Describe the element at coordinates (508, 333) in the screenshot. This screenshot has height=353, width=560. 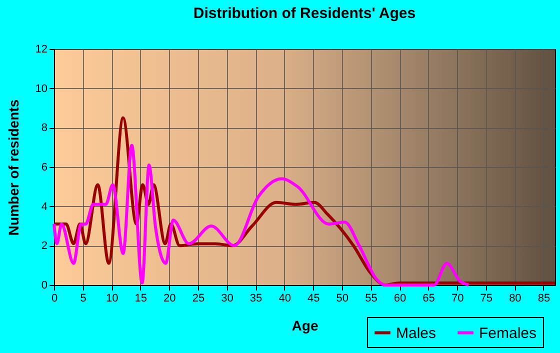
I see `legend-label: Females` at that location.